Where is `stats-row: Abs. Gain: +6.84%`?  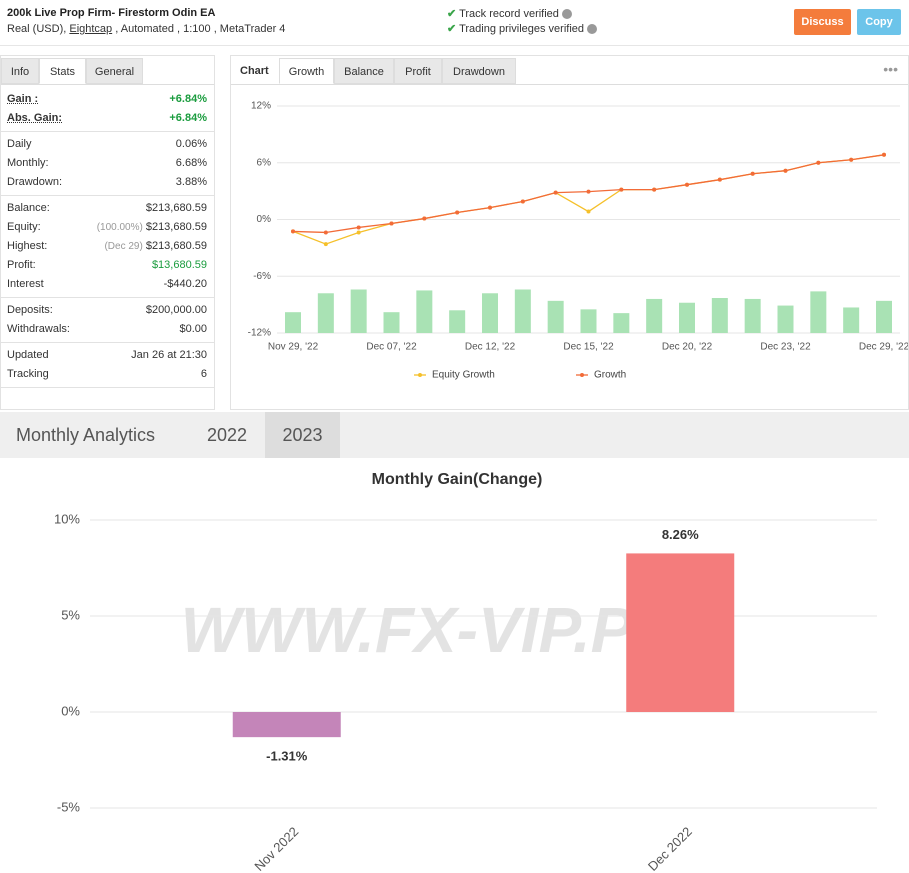 stats-row: Abs. Gain: +6.84% is located at coordinates (107, 118).